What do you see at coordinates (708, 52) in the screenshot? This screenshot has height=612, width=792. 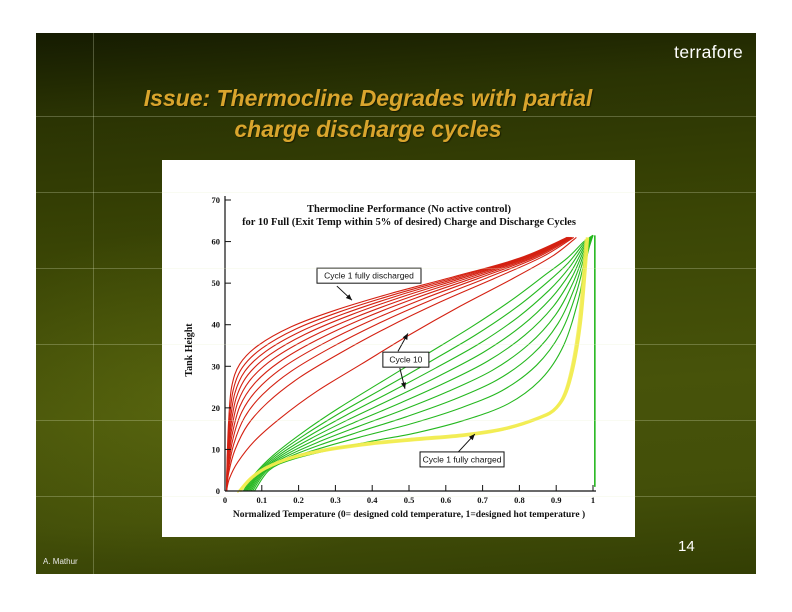 I see `terrafore-logo: terrafore` at bounding box center [708, 52].